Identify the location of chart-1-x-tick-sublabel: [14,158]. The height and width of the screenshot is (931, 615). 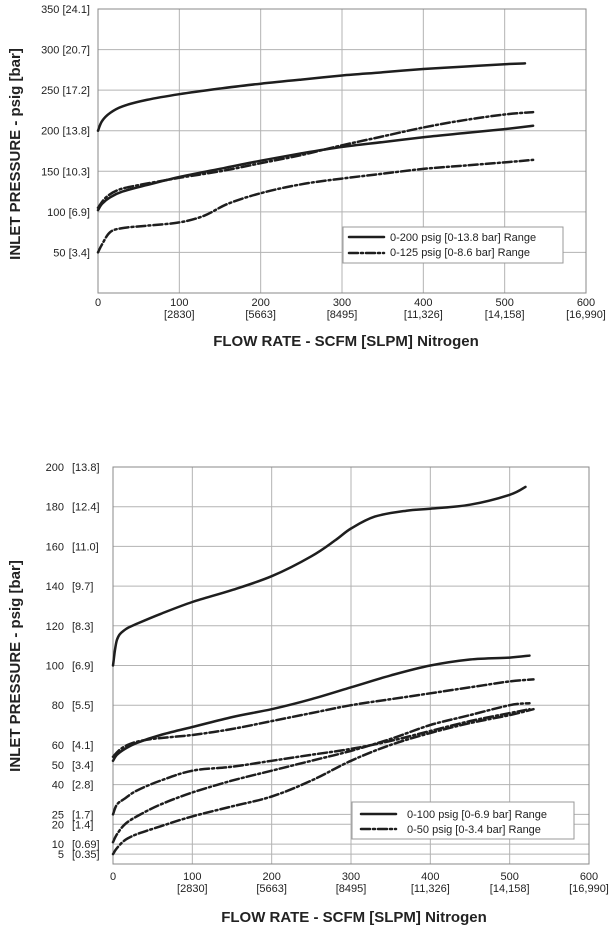
(505, 315).